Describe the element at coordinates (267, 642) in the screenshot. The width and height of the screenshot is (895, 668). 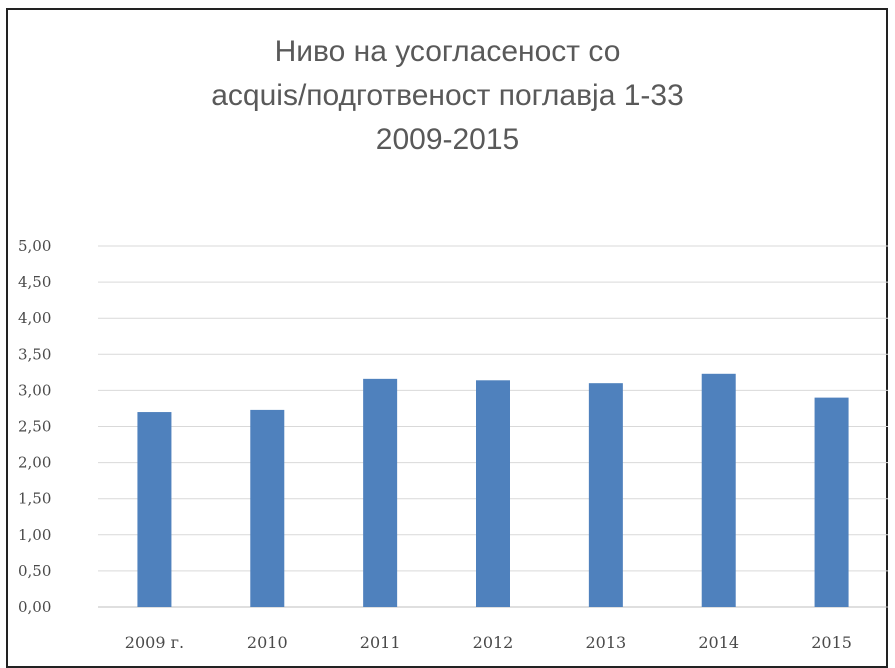
I see `x-tick-label: 2010` at that location.